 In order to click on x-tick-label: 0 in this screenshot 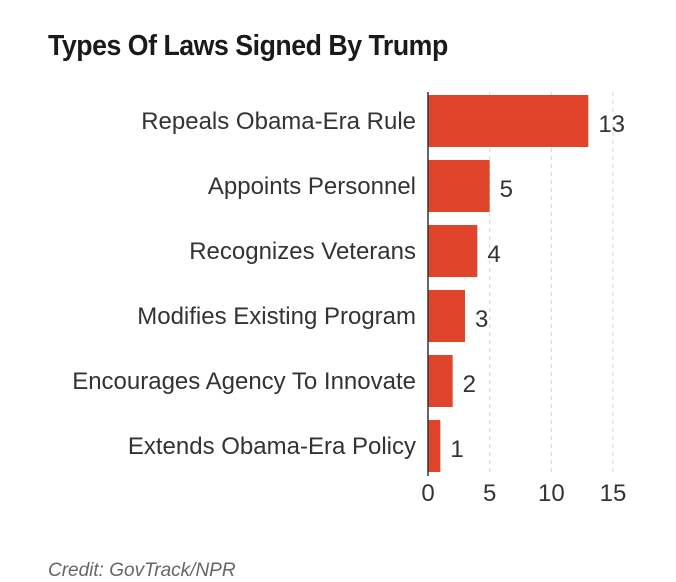, I will do `click(427, 493)`.